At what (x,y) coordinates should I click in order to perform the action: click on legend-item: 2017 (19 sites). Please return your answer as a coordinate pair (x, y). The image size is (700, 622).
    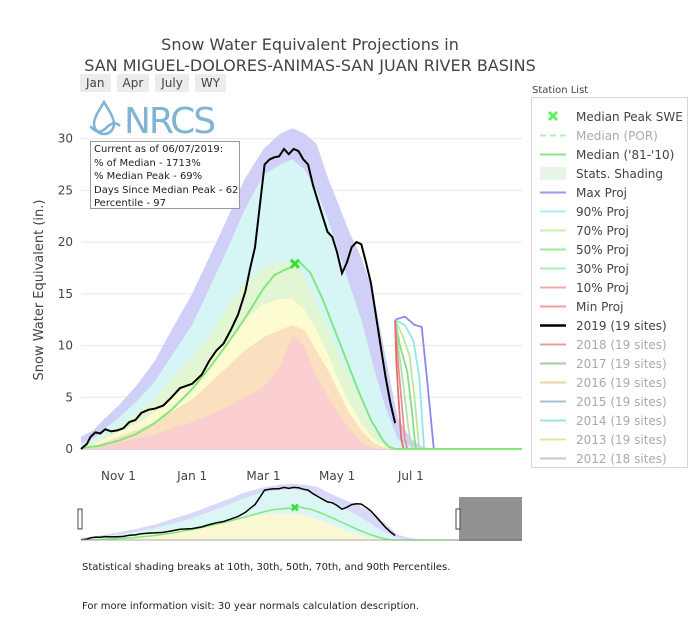
    Looking at the image, I should click on (602, 363).